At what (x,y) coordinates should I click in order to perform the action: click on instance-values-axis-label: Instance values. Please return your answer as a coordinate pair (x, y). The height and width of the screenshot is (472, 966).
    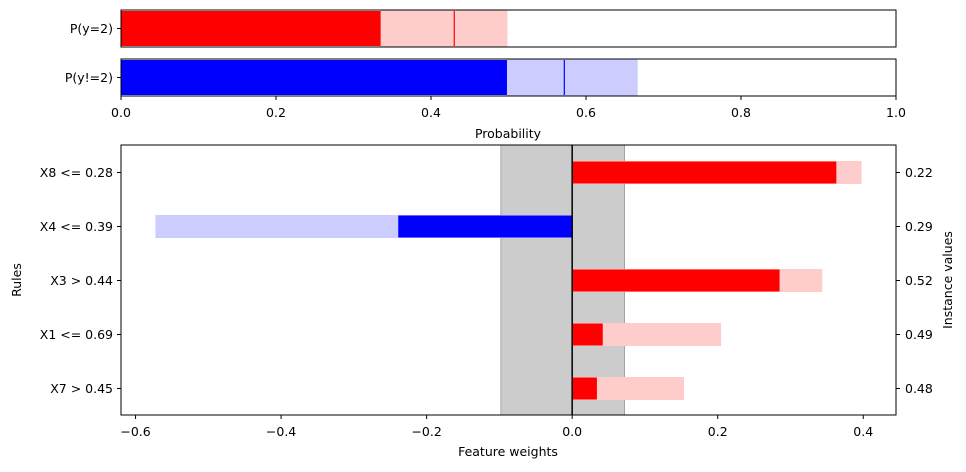
    Looking at the image, I should click on (947, 280).